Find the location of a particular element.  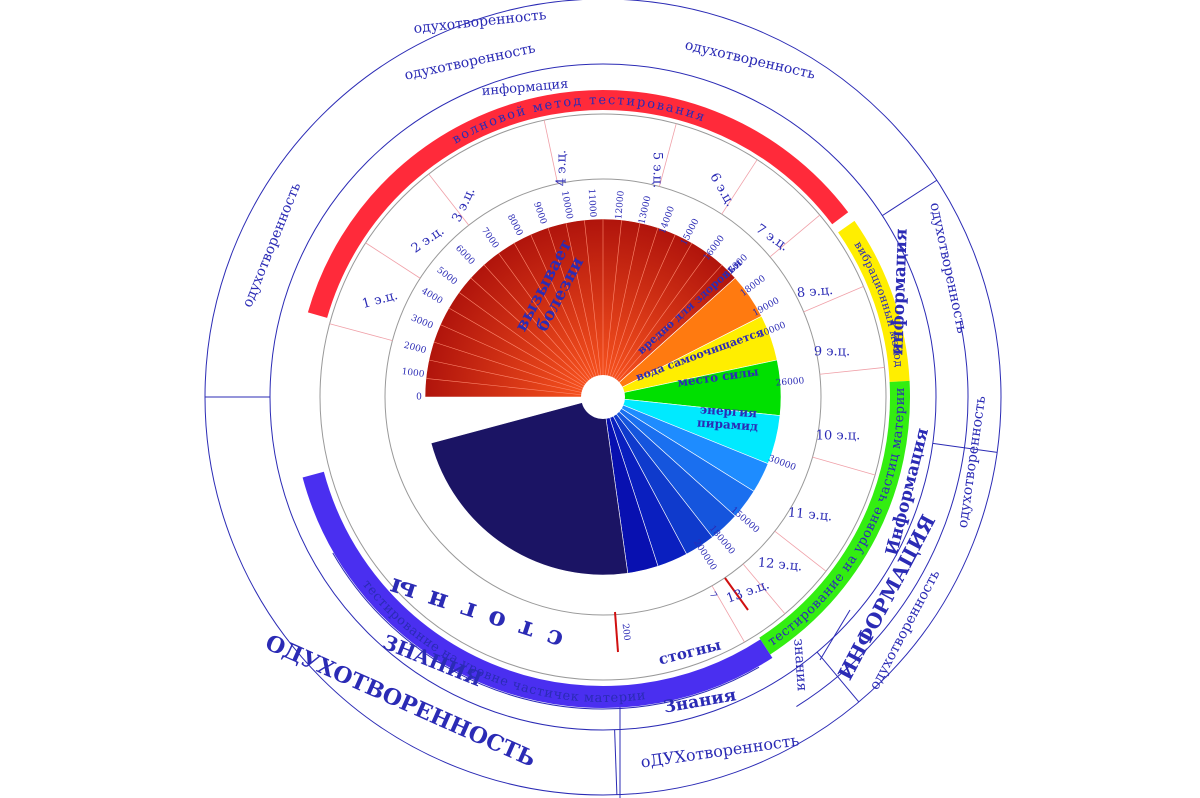

stogny-label: стогны is located at coordinates (690, 652).